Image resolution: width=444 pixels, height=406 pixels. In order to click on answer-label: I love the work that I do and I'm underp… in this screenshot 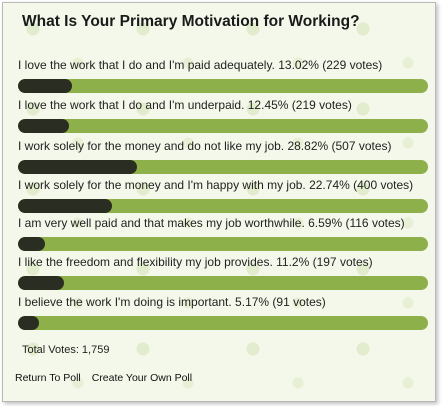, I will do `click(185, 105)`.